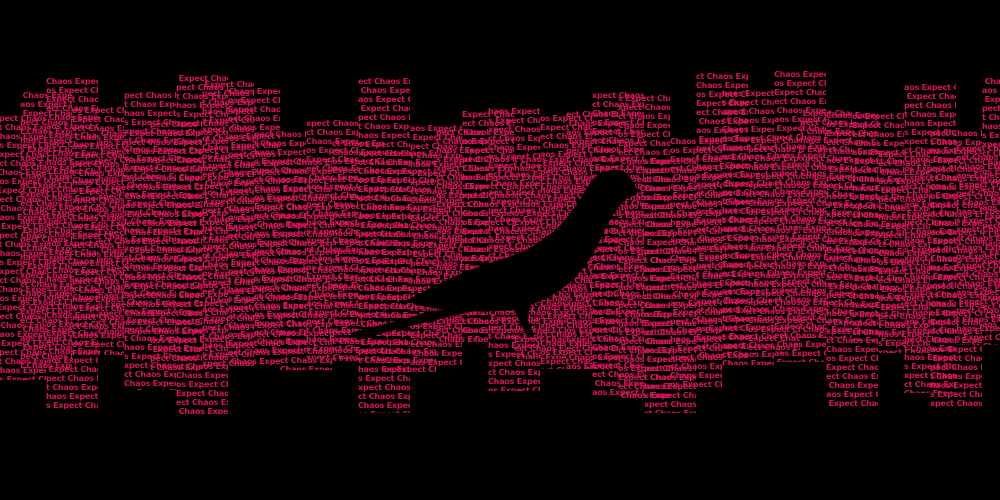 The image size is (1000, 500). I want to click on bird-body-shape, so click(523, 253).